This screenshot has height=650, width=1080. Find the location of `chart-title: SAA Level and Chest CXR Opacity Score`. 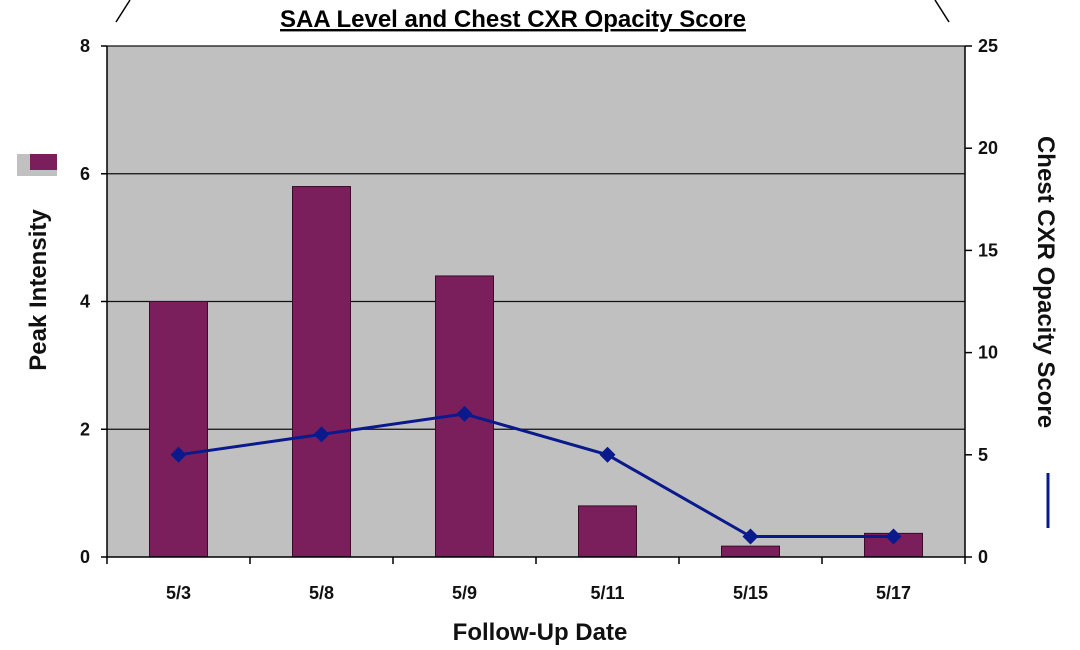

chart-title: SAA Level and Chest CXR Opacity Score is located at coordinates (513, 19).